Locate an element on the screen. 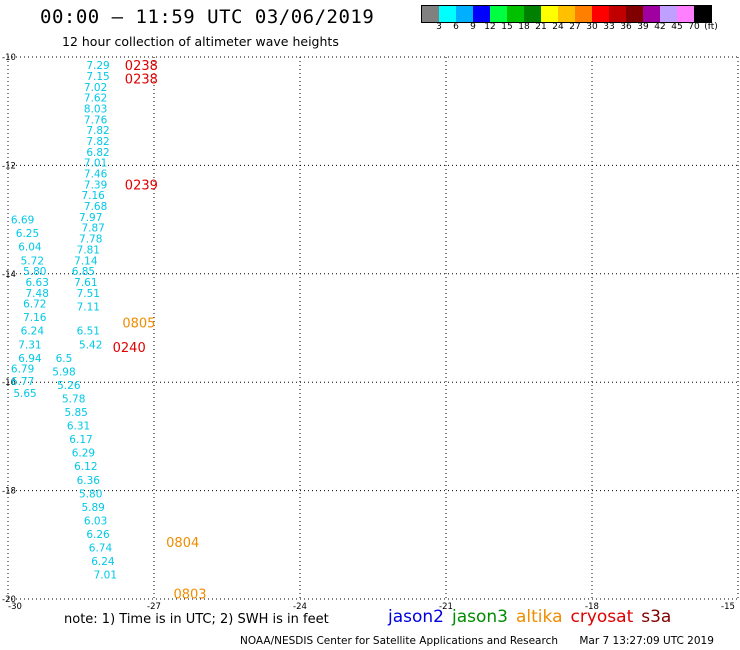  wave-height-value: 5.85 is located at coordinates (75, 413).